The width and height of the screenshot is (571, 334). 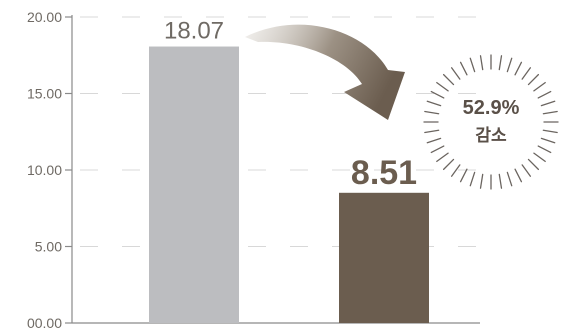 What do you see at coordinates (44, 170) in the screenshot?
I see `y-tick-label: 10.00` at bounding box center [44, 170].